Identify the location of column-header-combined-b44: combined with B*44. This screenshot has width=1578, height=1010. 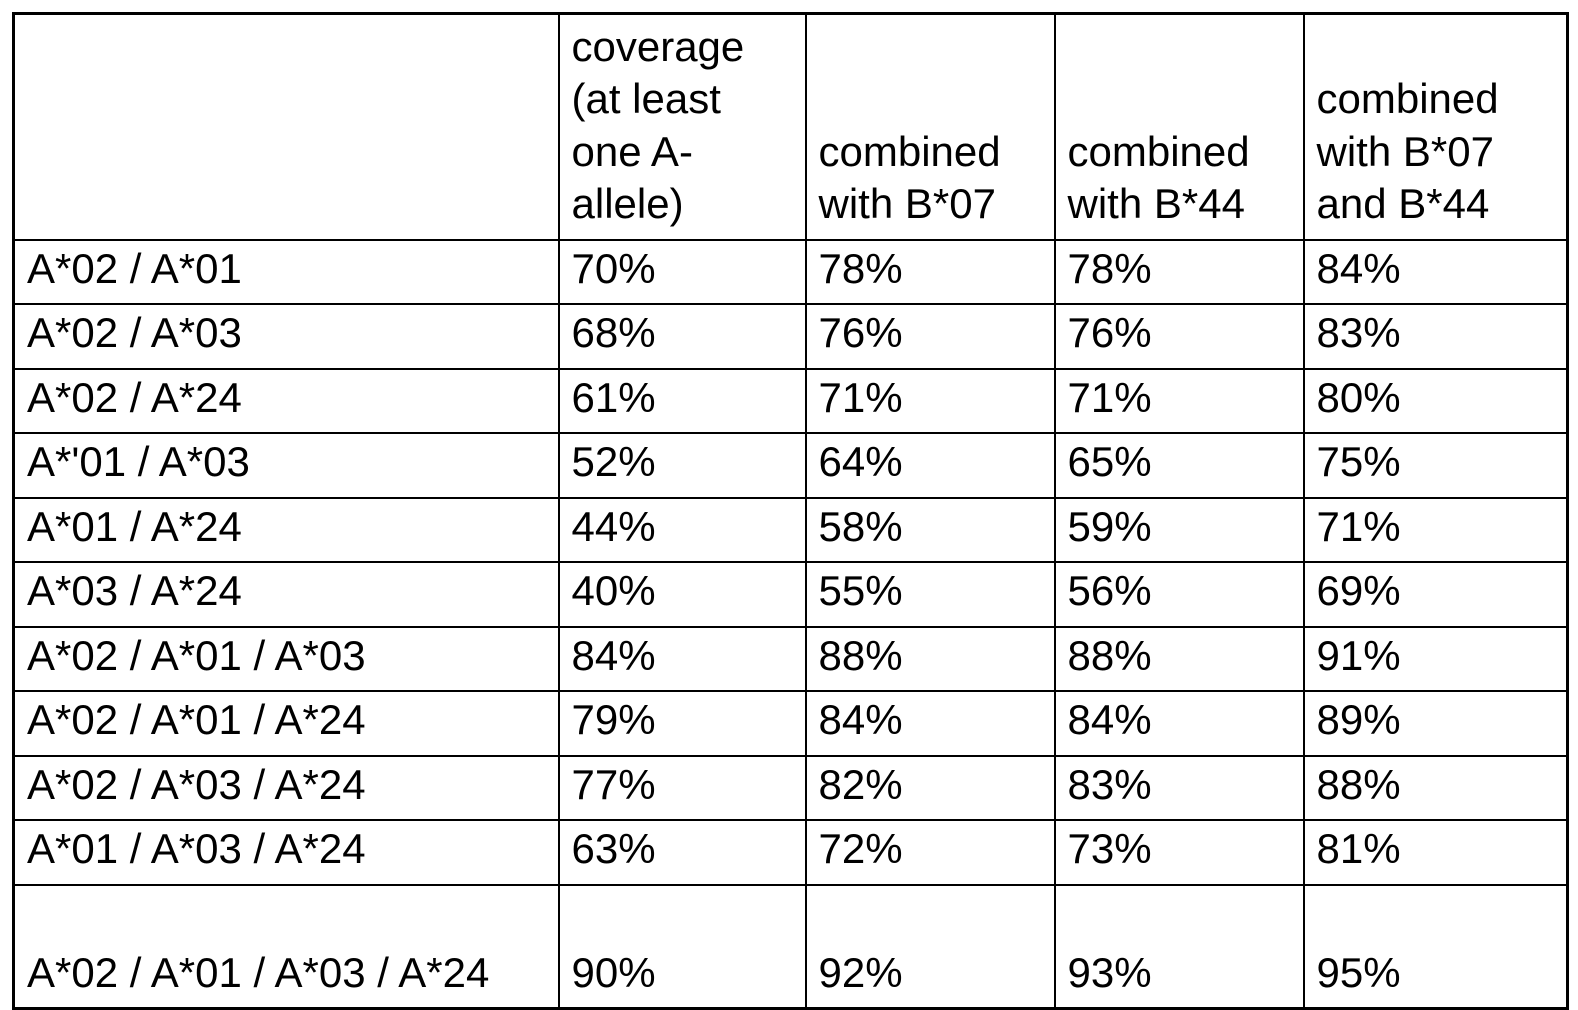
(1179, 126).